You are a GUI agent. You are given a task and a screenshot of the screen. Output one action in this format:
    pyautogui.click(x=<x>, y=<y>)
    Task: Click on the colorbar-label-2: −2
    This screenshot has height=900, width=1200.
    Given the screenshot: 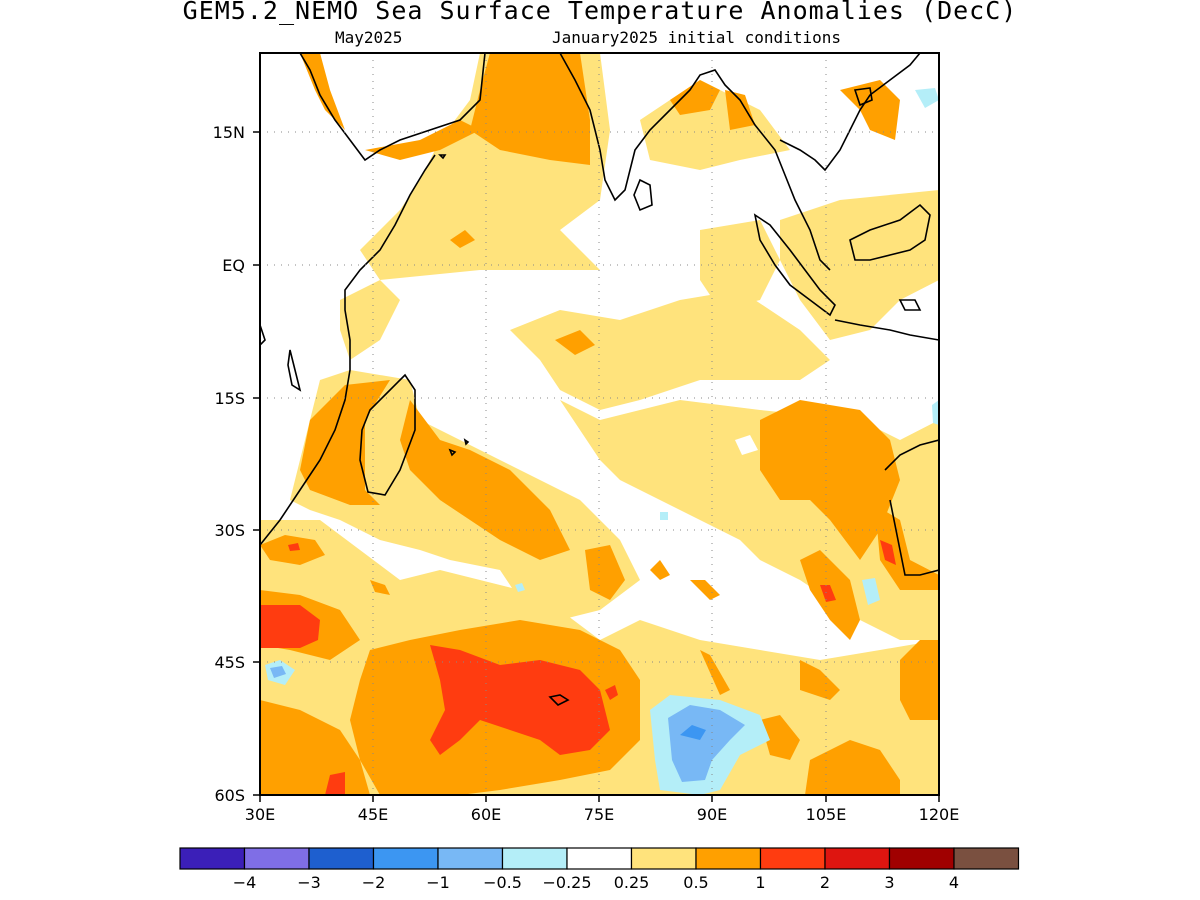 What is the action you would take?
    pyautogui.click(x=374, y=882)
    